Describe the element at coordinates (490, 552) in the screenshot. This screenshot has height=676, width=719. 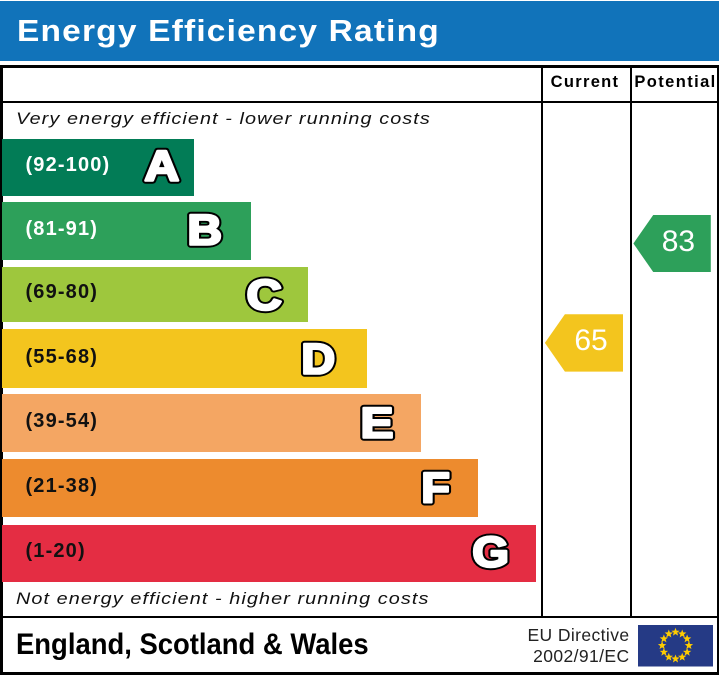
I see `svg-text: G` at that location.